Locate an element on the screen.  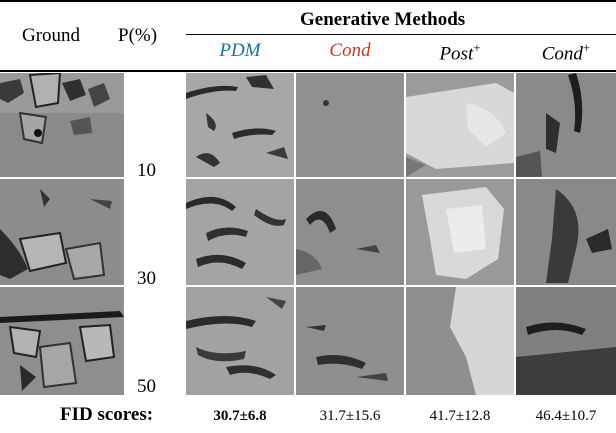
generative-methods-title: Generative Methods is located at coordinates (383, 19).